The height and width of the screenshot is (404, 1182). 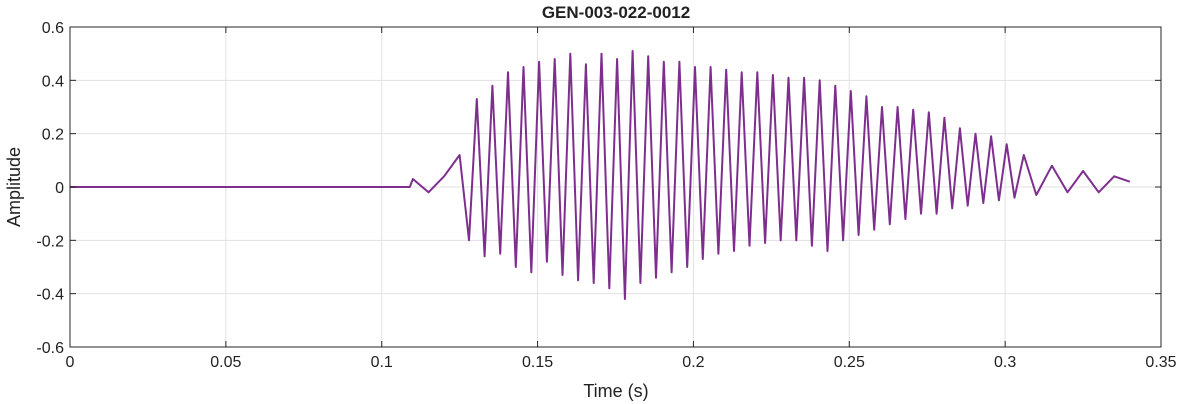 I want to click on x-tick-label: 0.1, so click(x=382, y=362).